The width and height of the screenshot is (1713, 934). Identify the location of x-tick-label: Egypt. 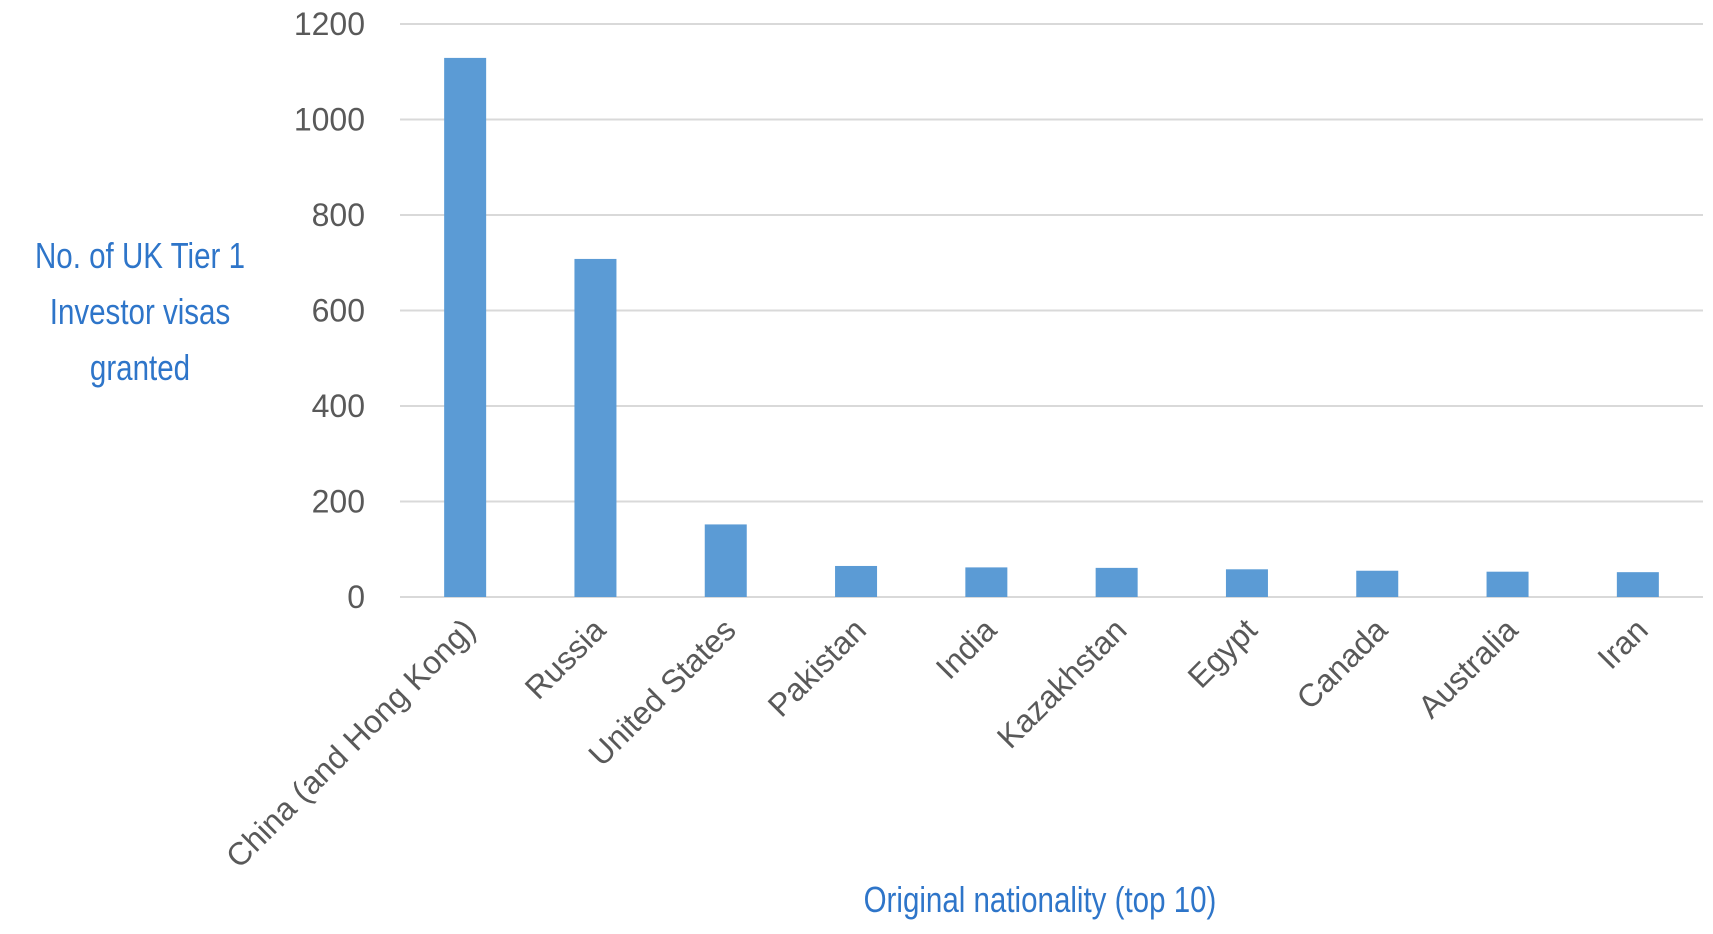
(1222, 652).